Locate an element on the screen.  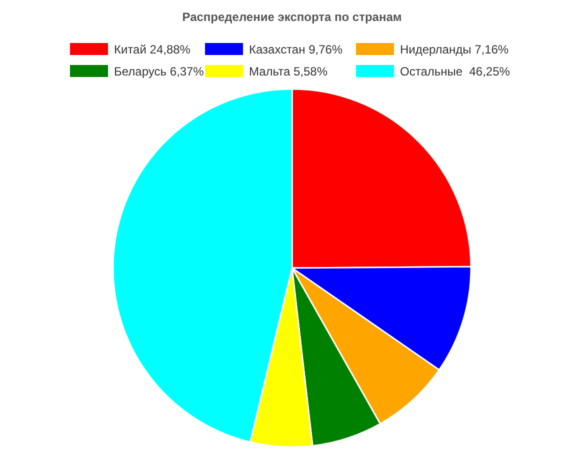
legend-label: Беларусь 6,37% is located at coordinates (159, 71).